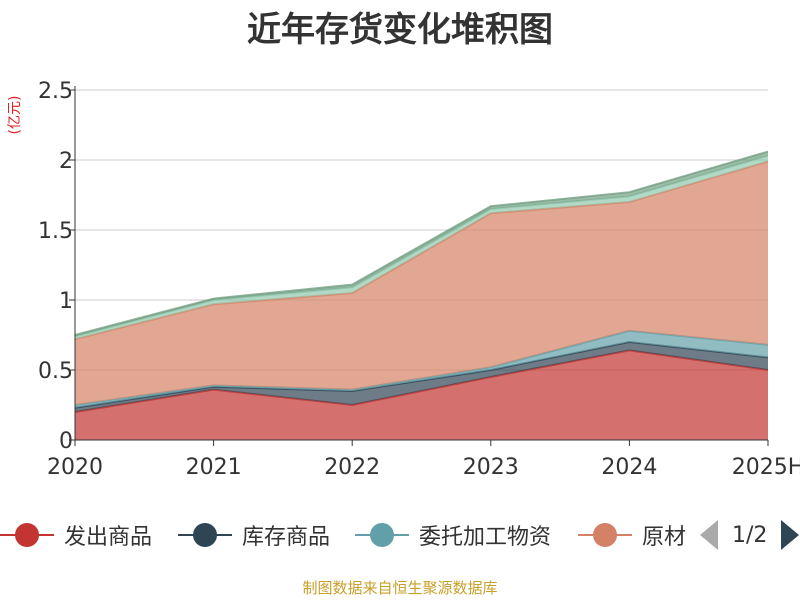  I want to click on source-note: 制图数据来自恒生聚源数据库, so click(400, 588).